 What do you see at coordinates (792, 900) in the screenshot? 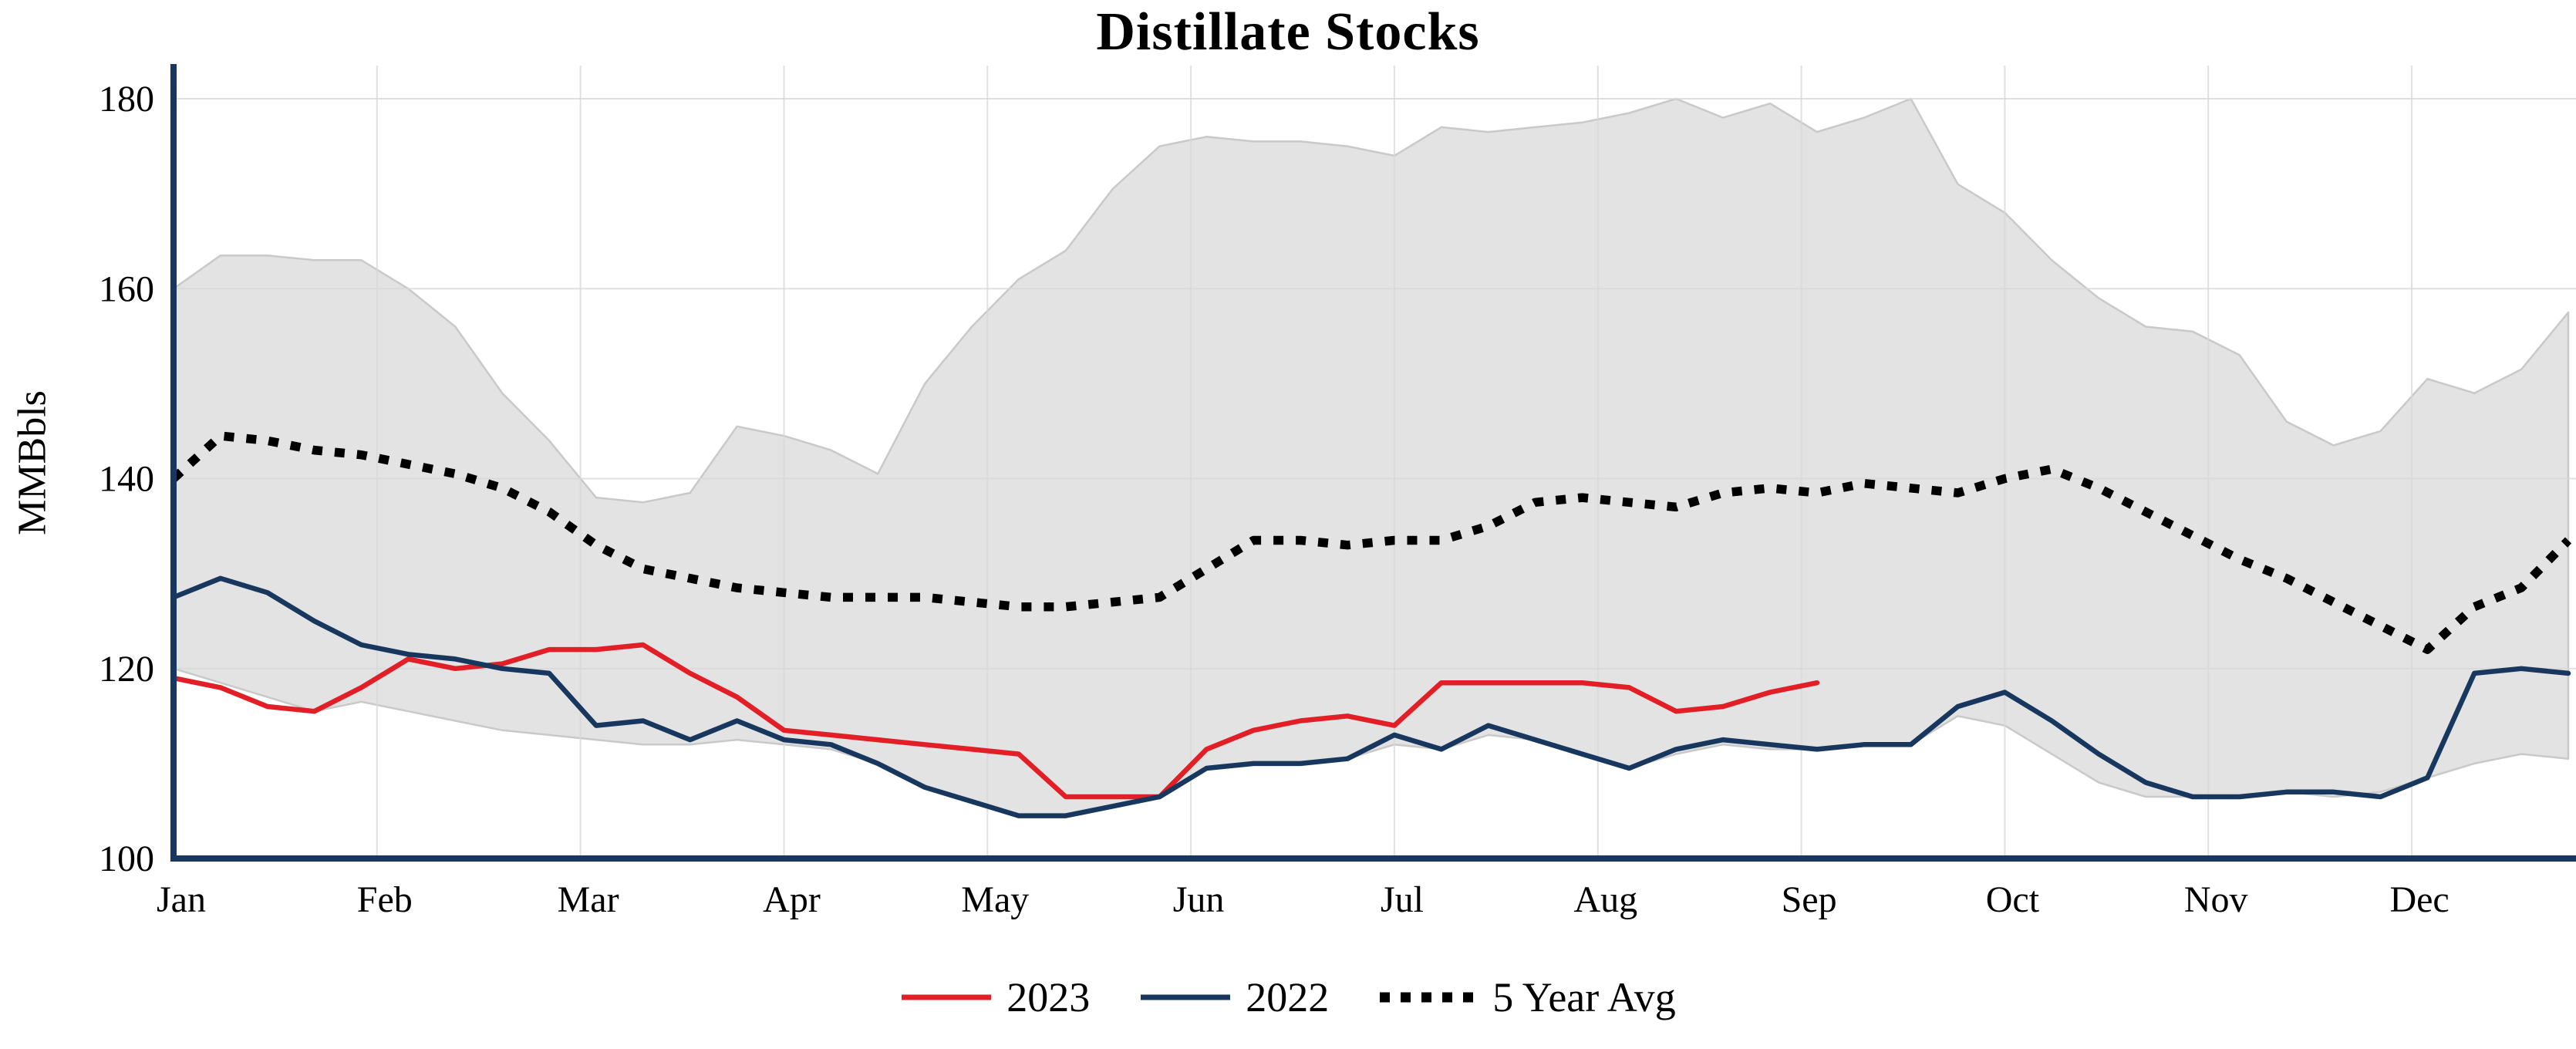
I see `x-tick-label: Apr` at bounding box center [792, 900].